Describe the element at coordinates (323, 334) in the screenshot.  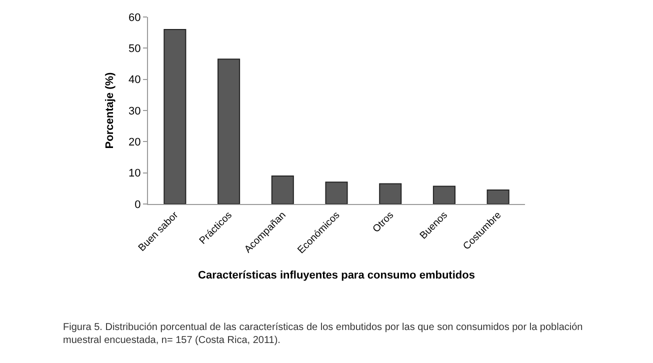
I see `text: Figura 5. Distribución porcentual de las características de los embutidos por las que son consumidos por la población muestral encuestada, n= 157 (Costa Rica, 2011).` at that location.